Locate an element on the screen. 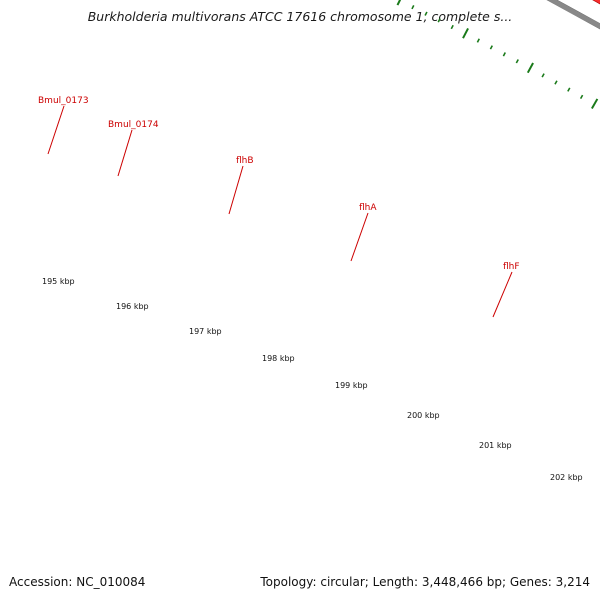 Image resolution: width=600 pixels, height=600 pixels. gene-arrow is located at coordinates (596, 2).